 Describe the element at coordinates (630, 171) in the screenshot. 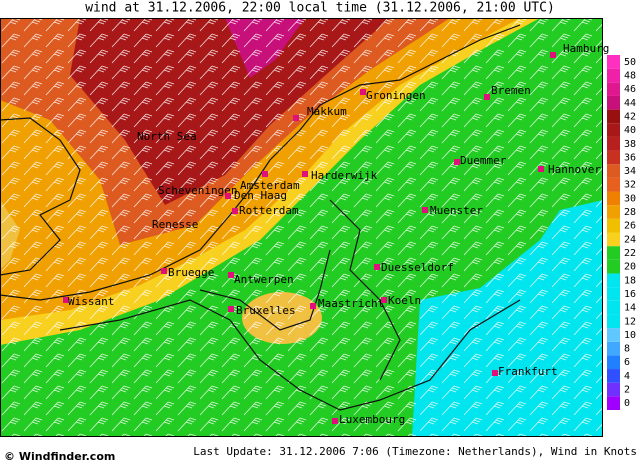

I see `legend-tick: 34` at that location.